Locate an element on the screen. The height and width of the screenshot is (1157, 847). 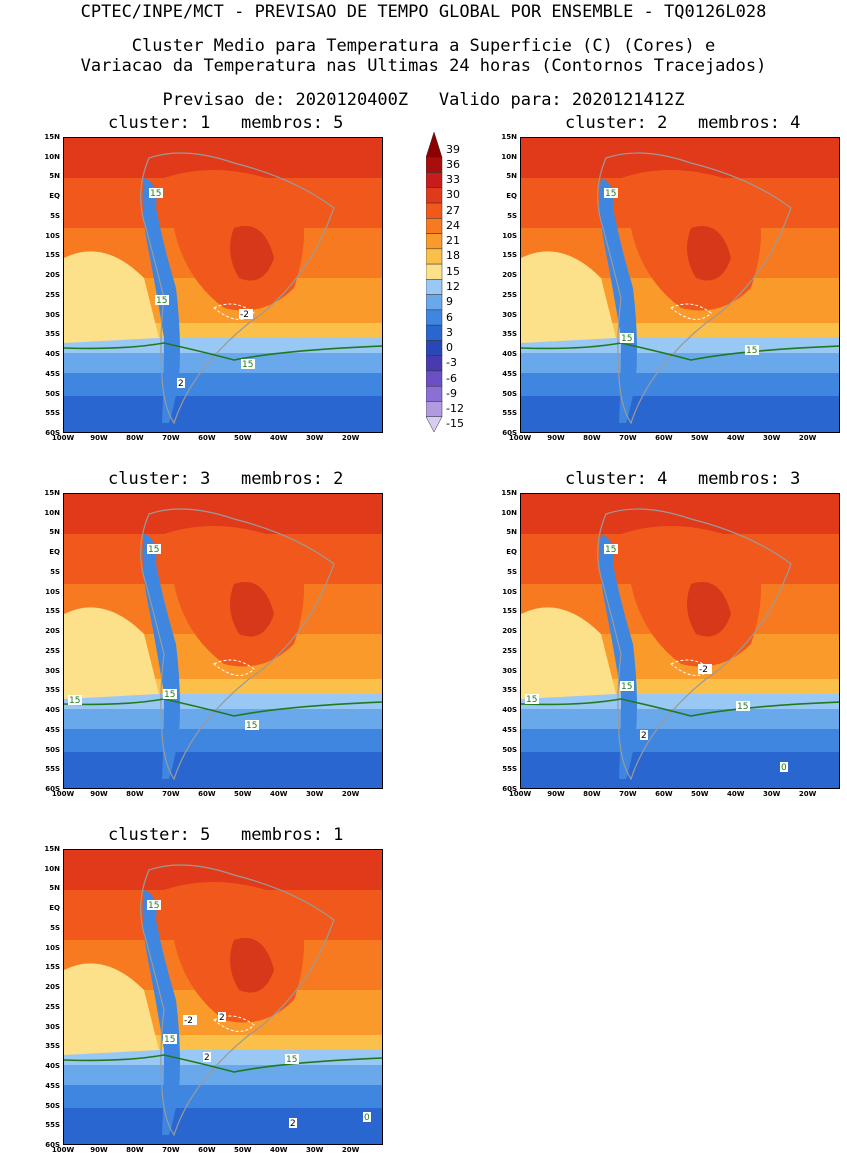
lon-tick-label: 60W is located at coordinates (664, 438).